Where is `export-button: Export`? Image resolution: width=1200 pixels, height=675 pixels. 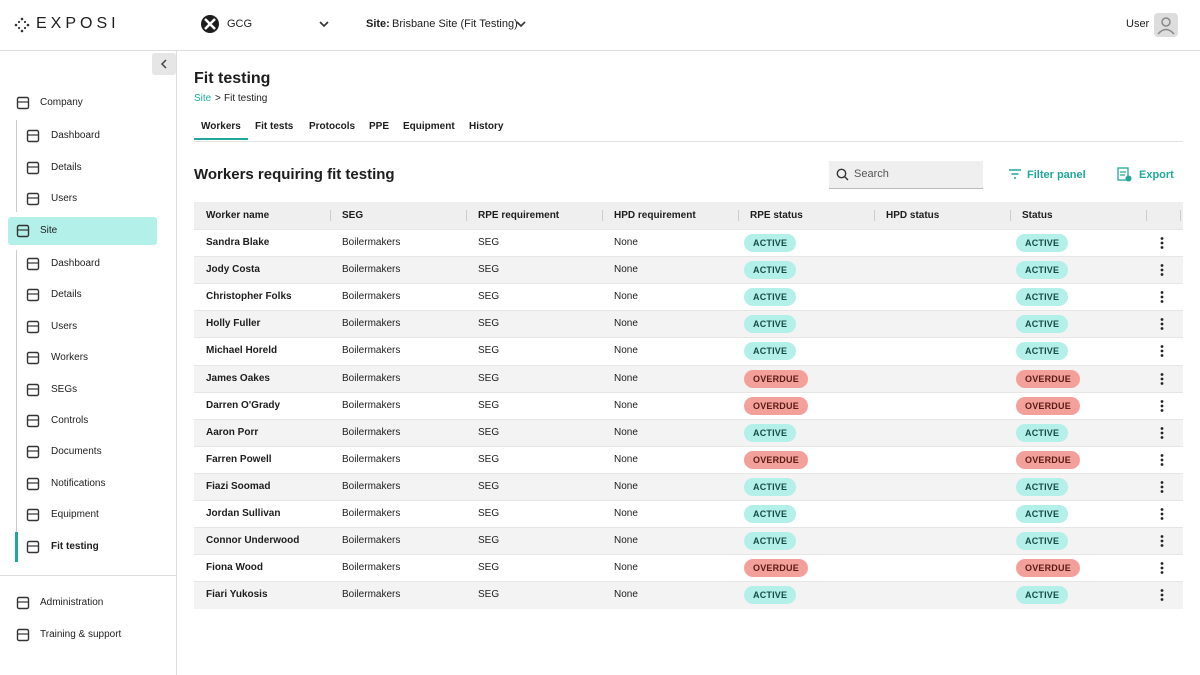
export-button: Export is located at coordinates (1156, 175).